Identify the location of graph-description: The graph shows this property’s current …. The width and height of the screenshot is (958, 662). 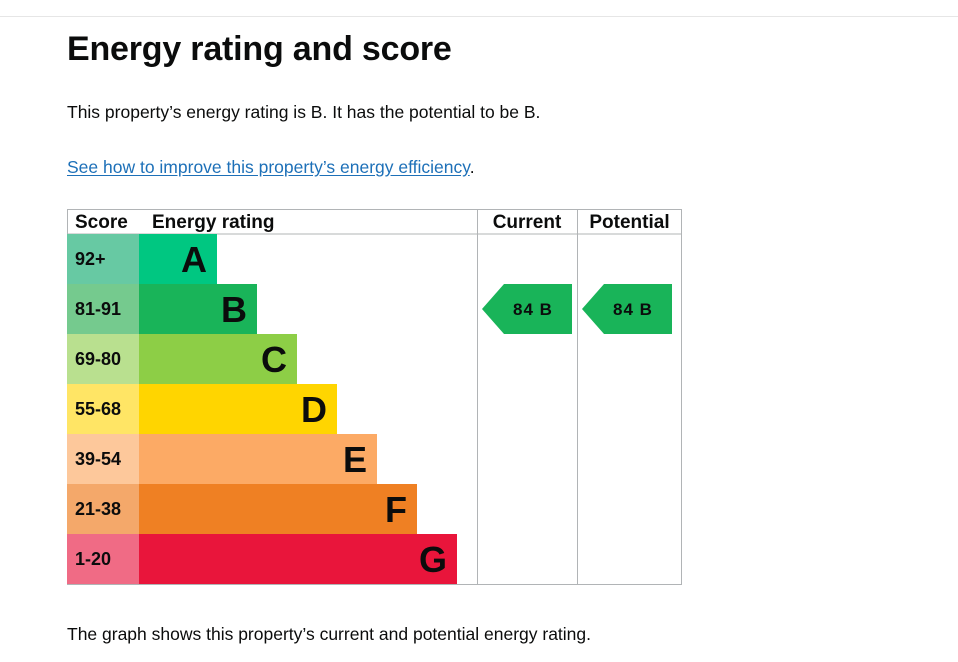
(329, 634).